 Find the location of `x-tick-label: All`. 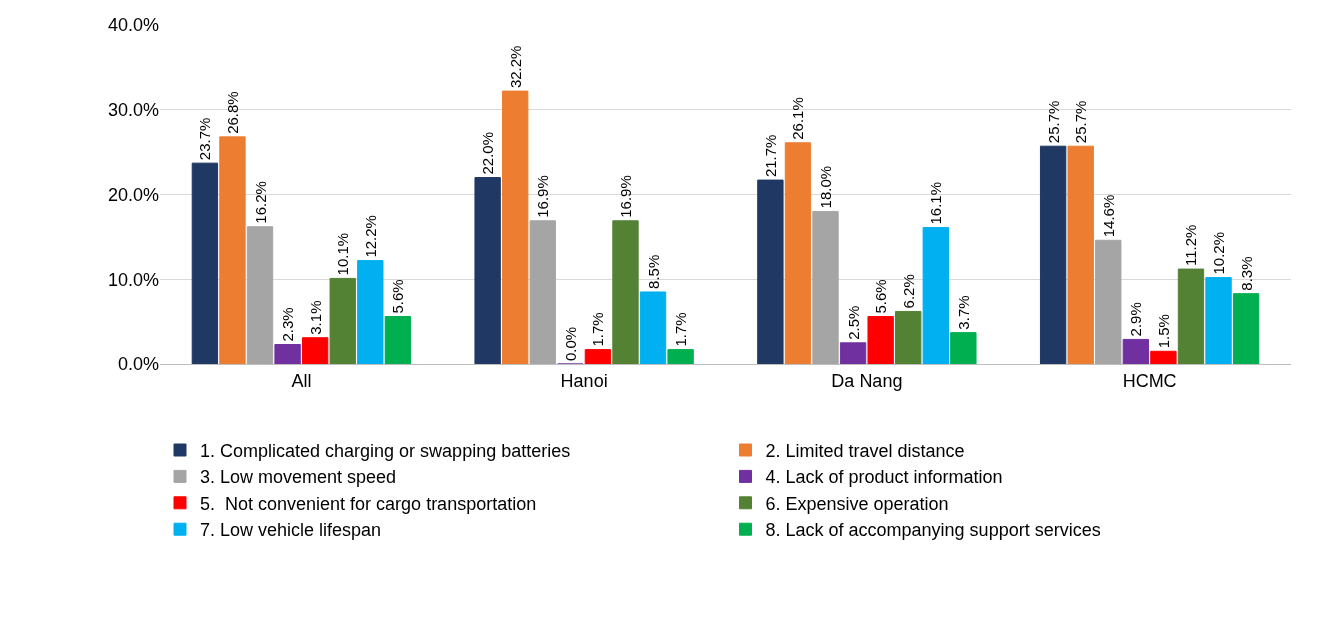

x-tick-label: All is located at coordinates (301, 380).